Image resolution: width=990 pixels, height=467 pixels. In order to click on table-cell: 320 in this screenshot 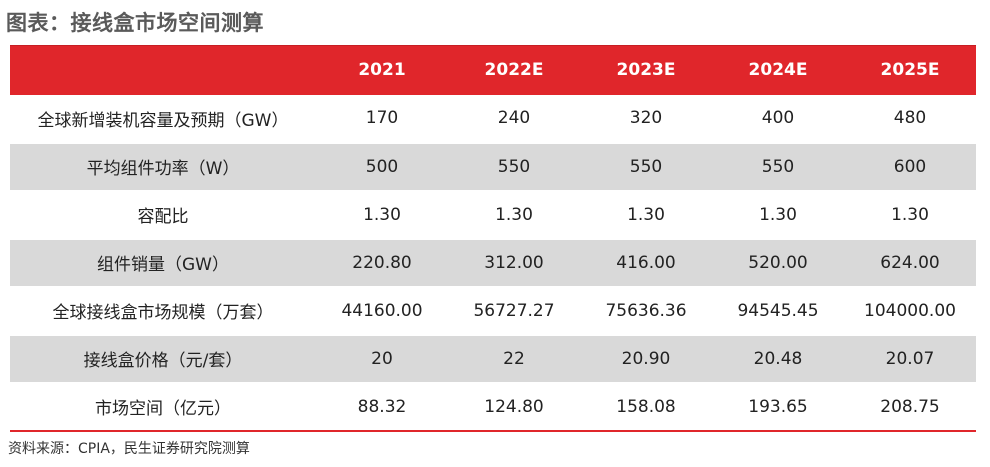, I will do `click(646, 119)`.